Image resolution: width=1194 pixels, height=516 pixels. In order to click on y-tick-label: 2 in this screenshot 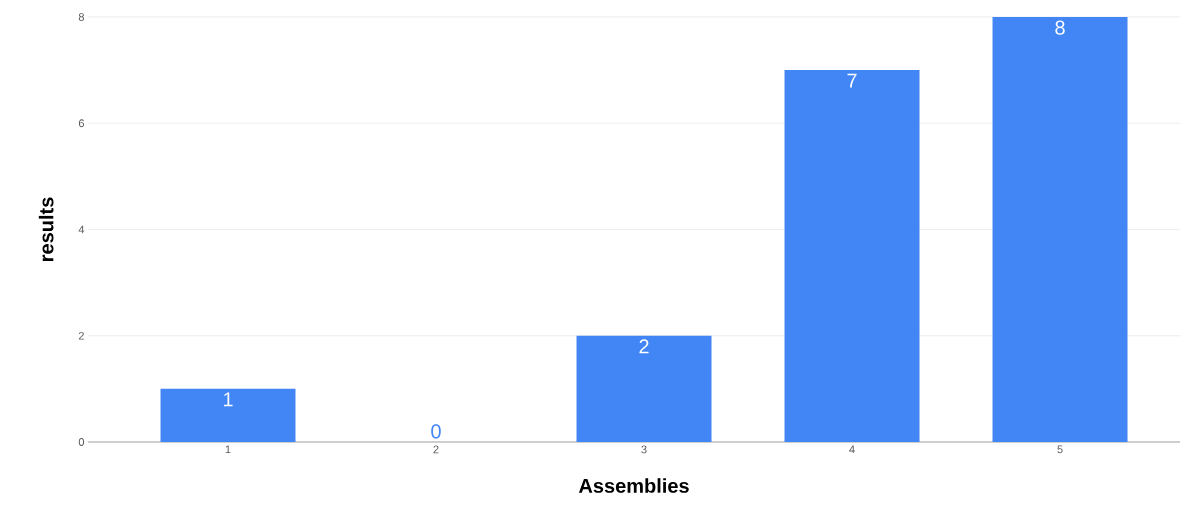, I will do `click(81, 335)`.